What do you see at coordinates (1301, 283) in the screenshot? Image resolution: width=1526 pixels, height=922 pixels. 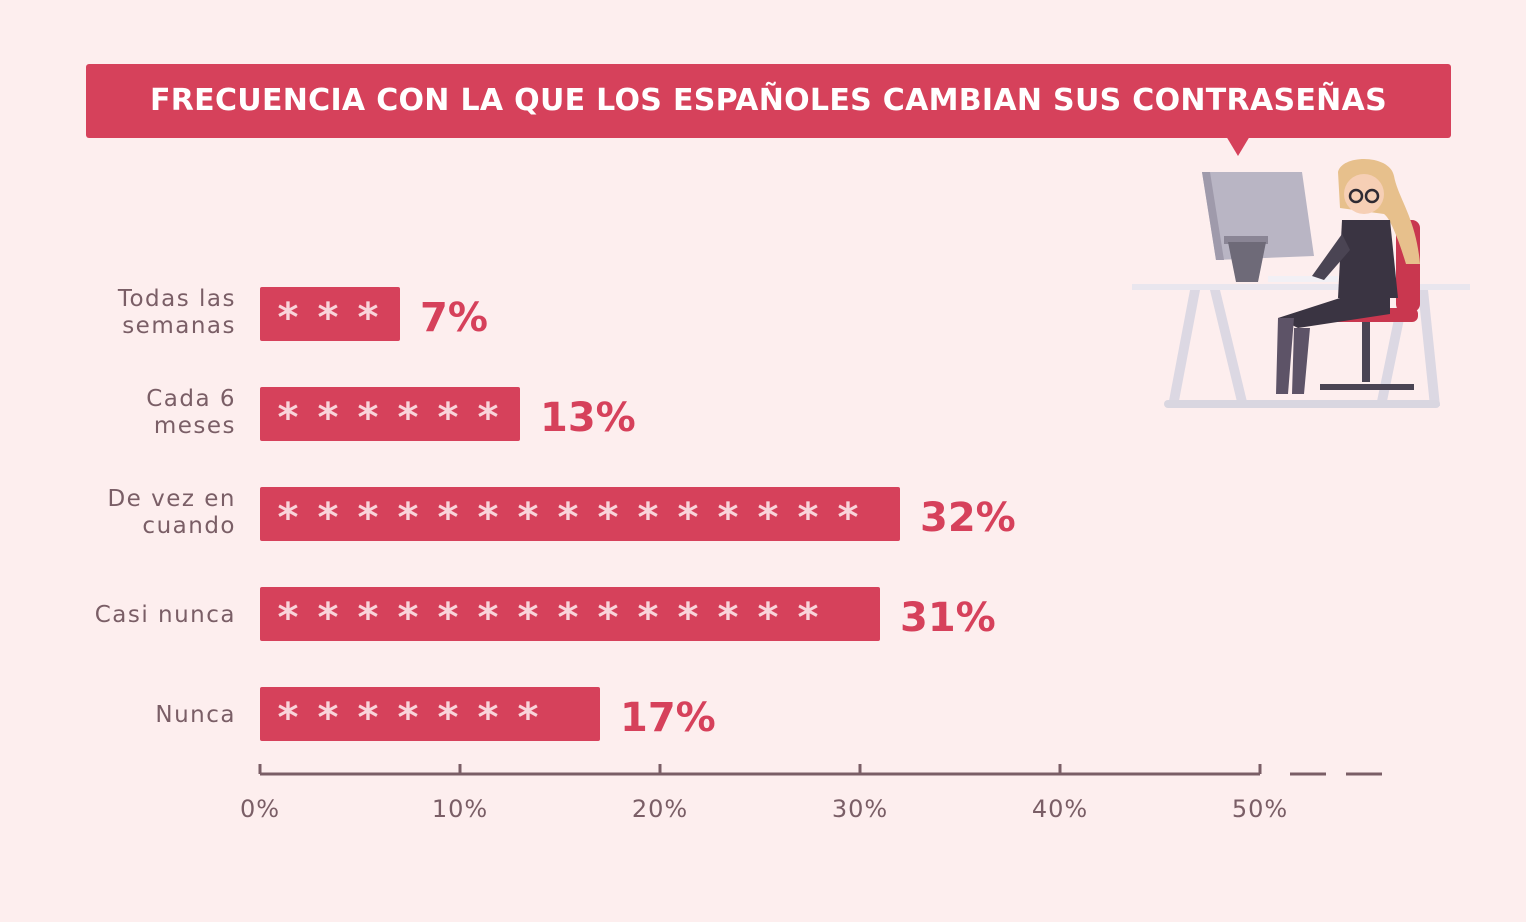 I see `woman-at-computer-illustration` at bounding box center [1301, 283].